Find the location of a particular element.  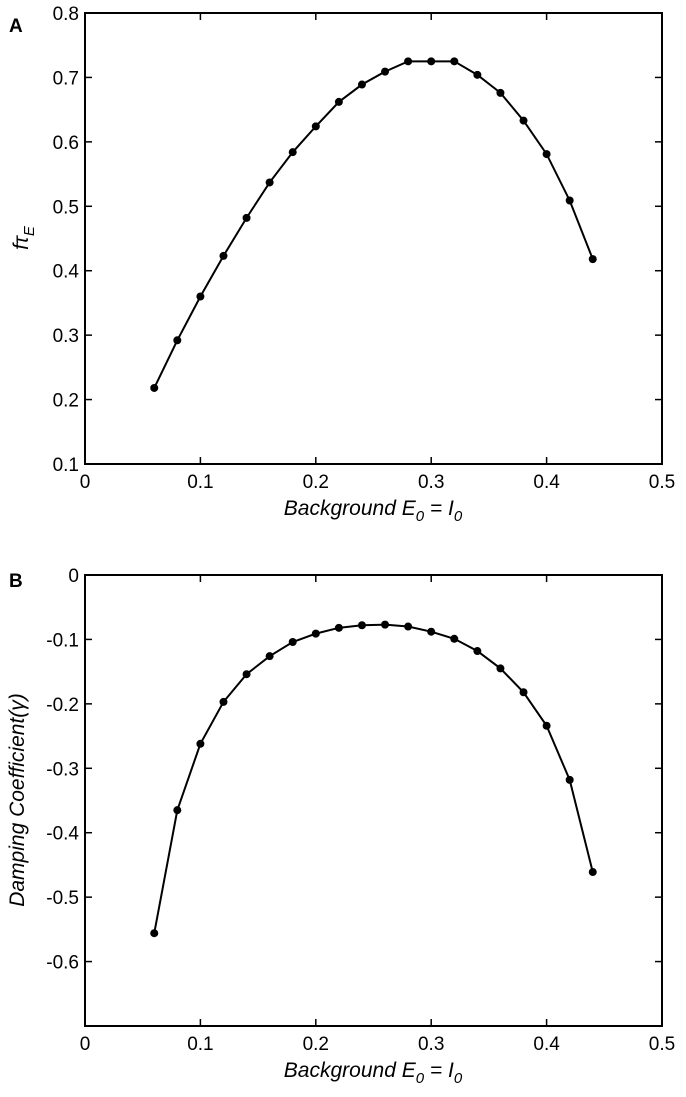

panel-letter-b: B is located at coordinates (16, 581).